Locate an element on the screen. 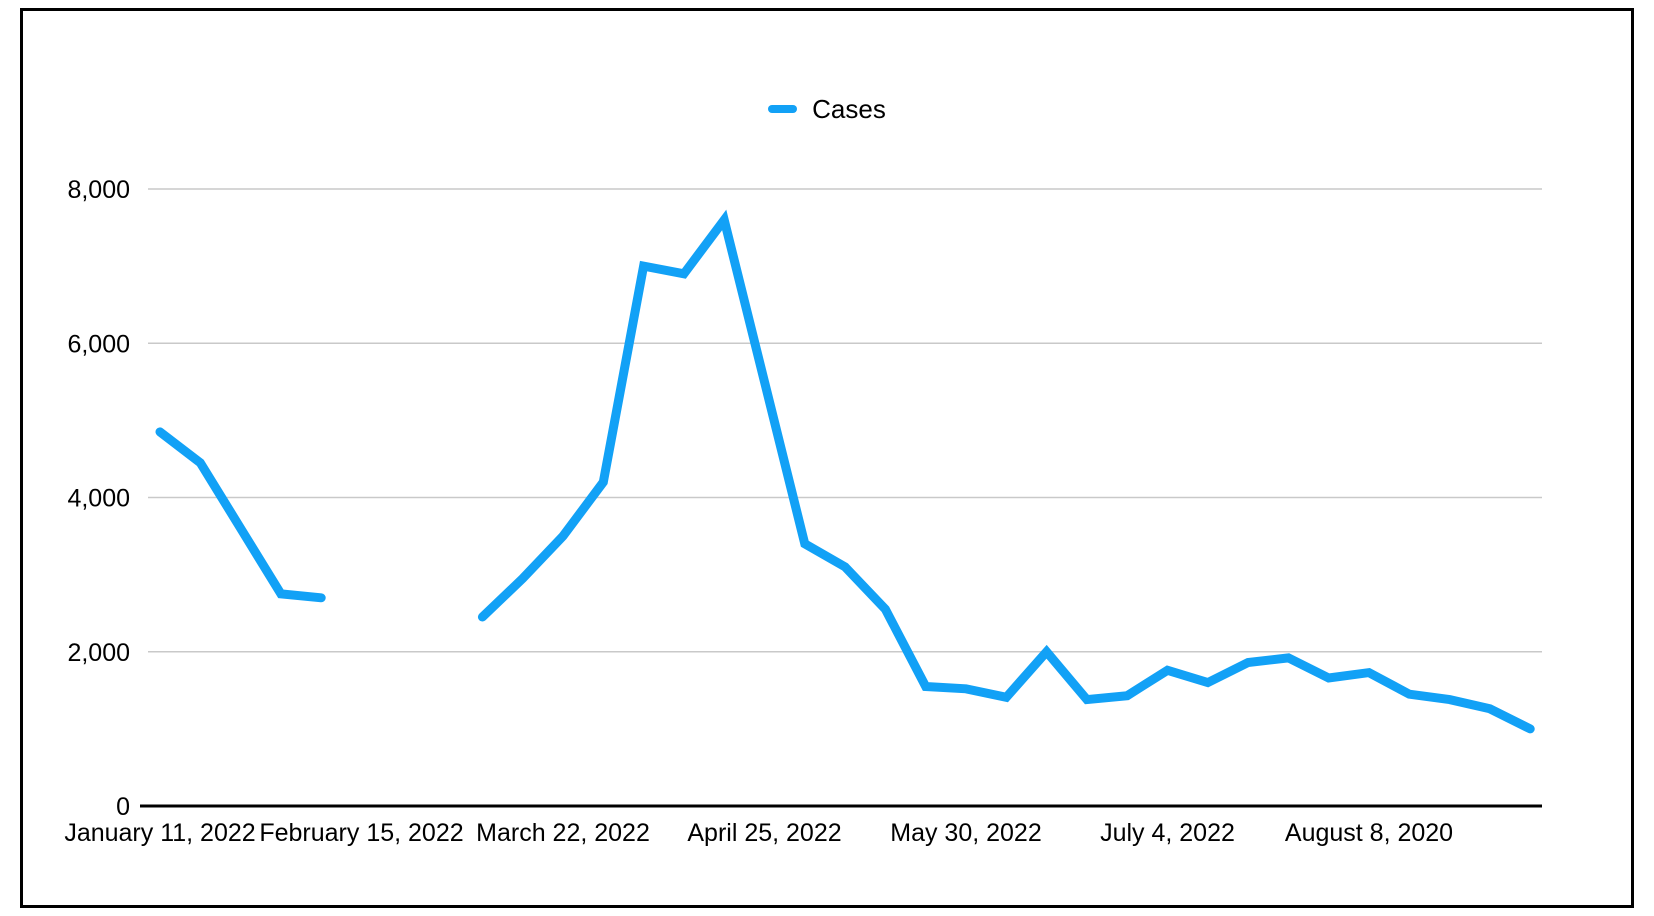 The width and height of the screenshot is (1654, 916). x-axis-tick-label: April 25, 2022 is located at coordinates (764, 833).